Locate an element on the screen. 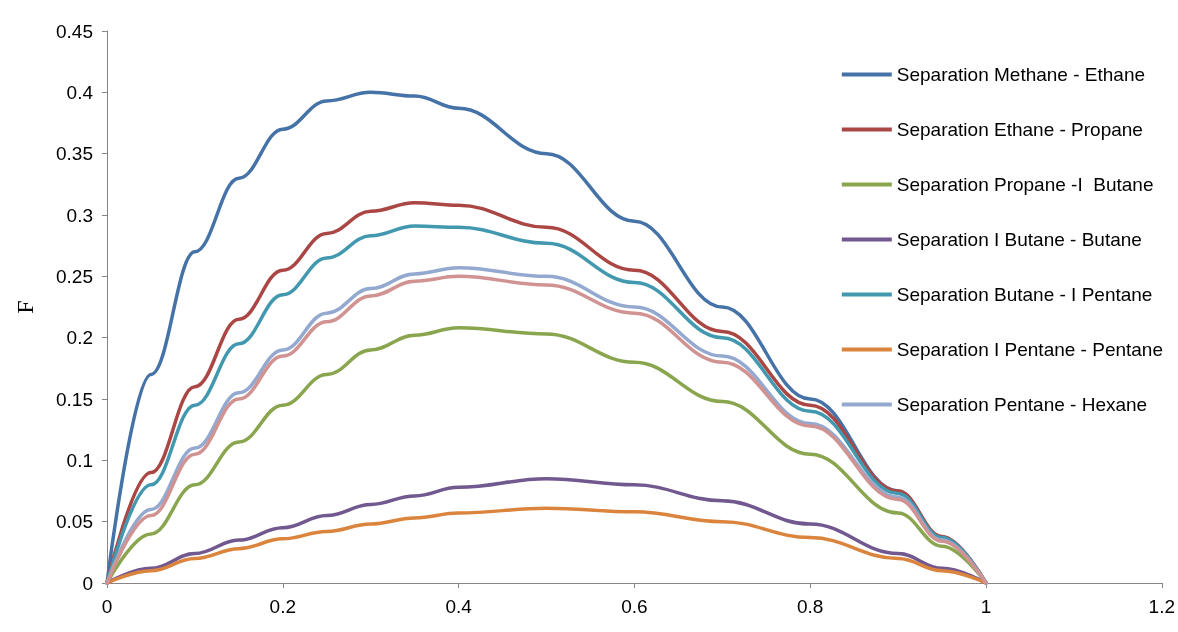 Image resolution: width=1178 pixels, height=632 pixels. legend-label: Separation Ethane - Propane is located at coordinates (1019, 129).